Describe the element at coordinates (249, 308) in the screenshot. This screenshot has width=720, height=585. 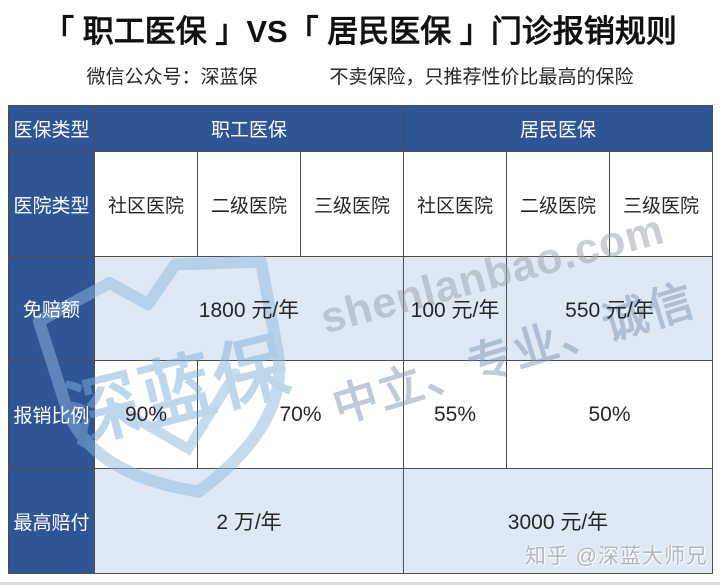
I see `deductible-employee-cell: 1800 元/年` at that location.